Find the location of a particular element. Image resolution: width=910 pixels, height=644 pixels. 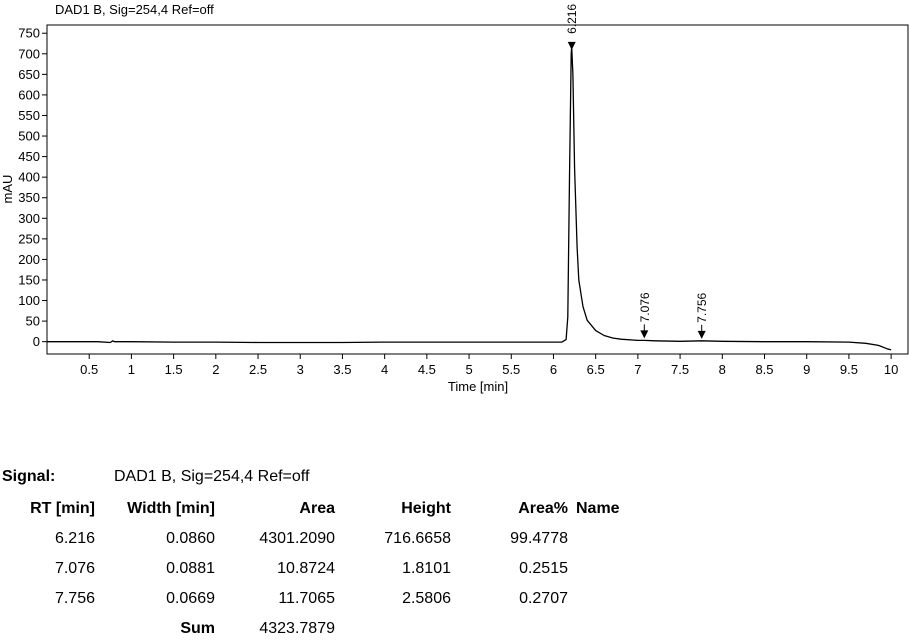

signal-label: Signal: is located at coordinates (29, 476).